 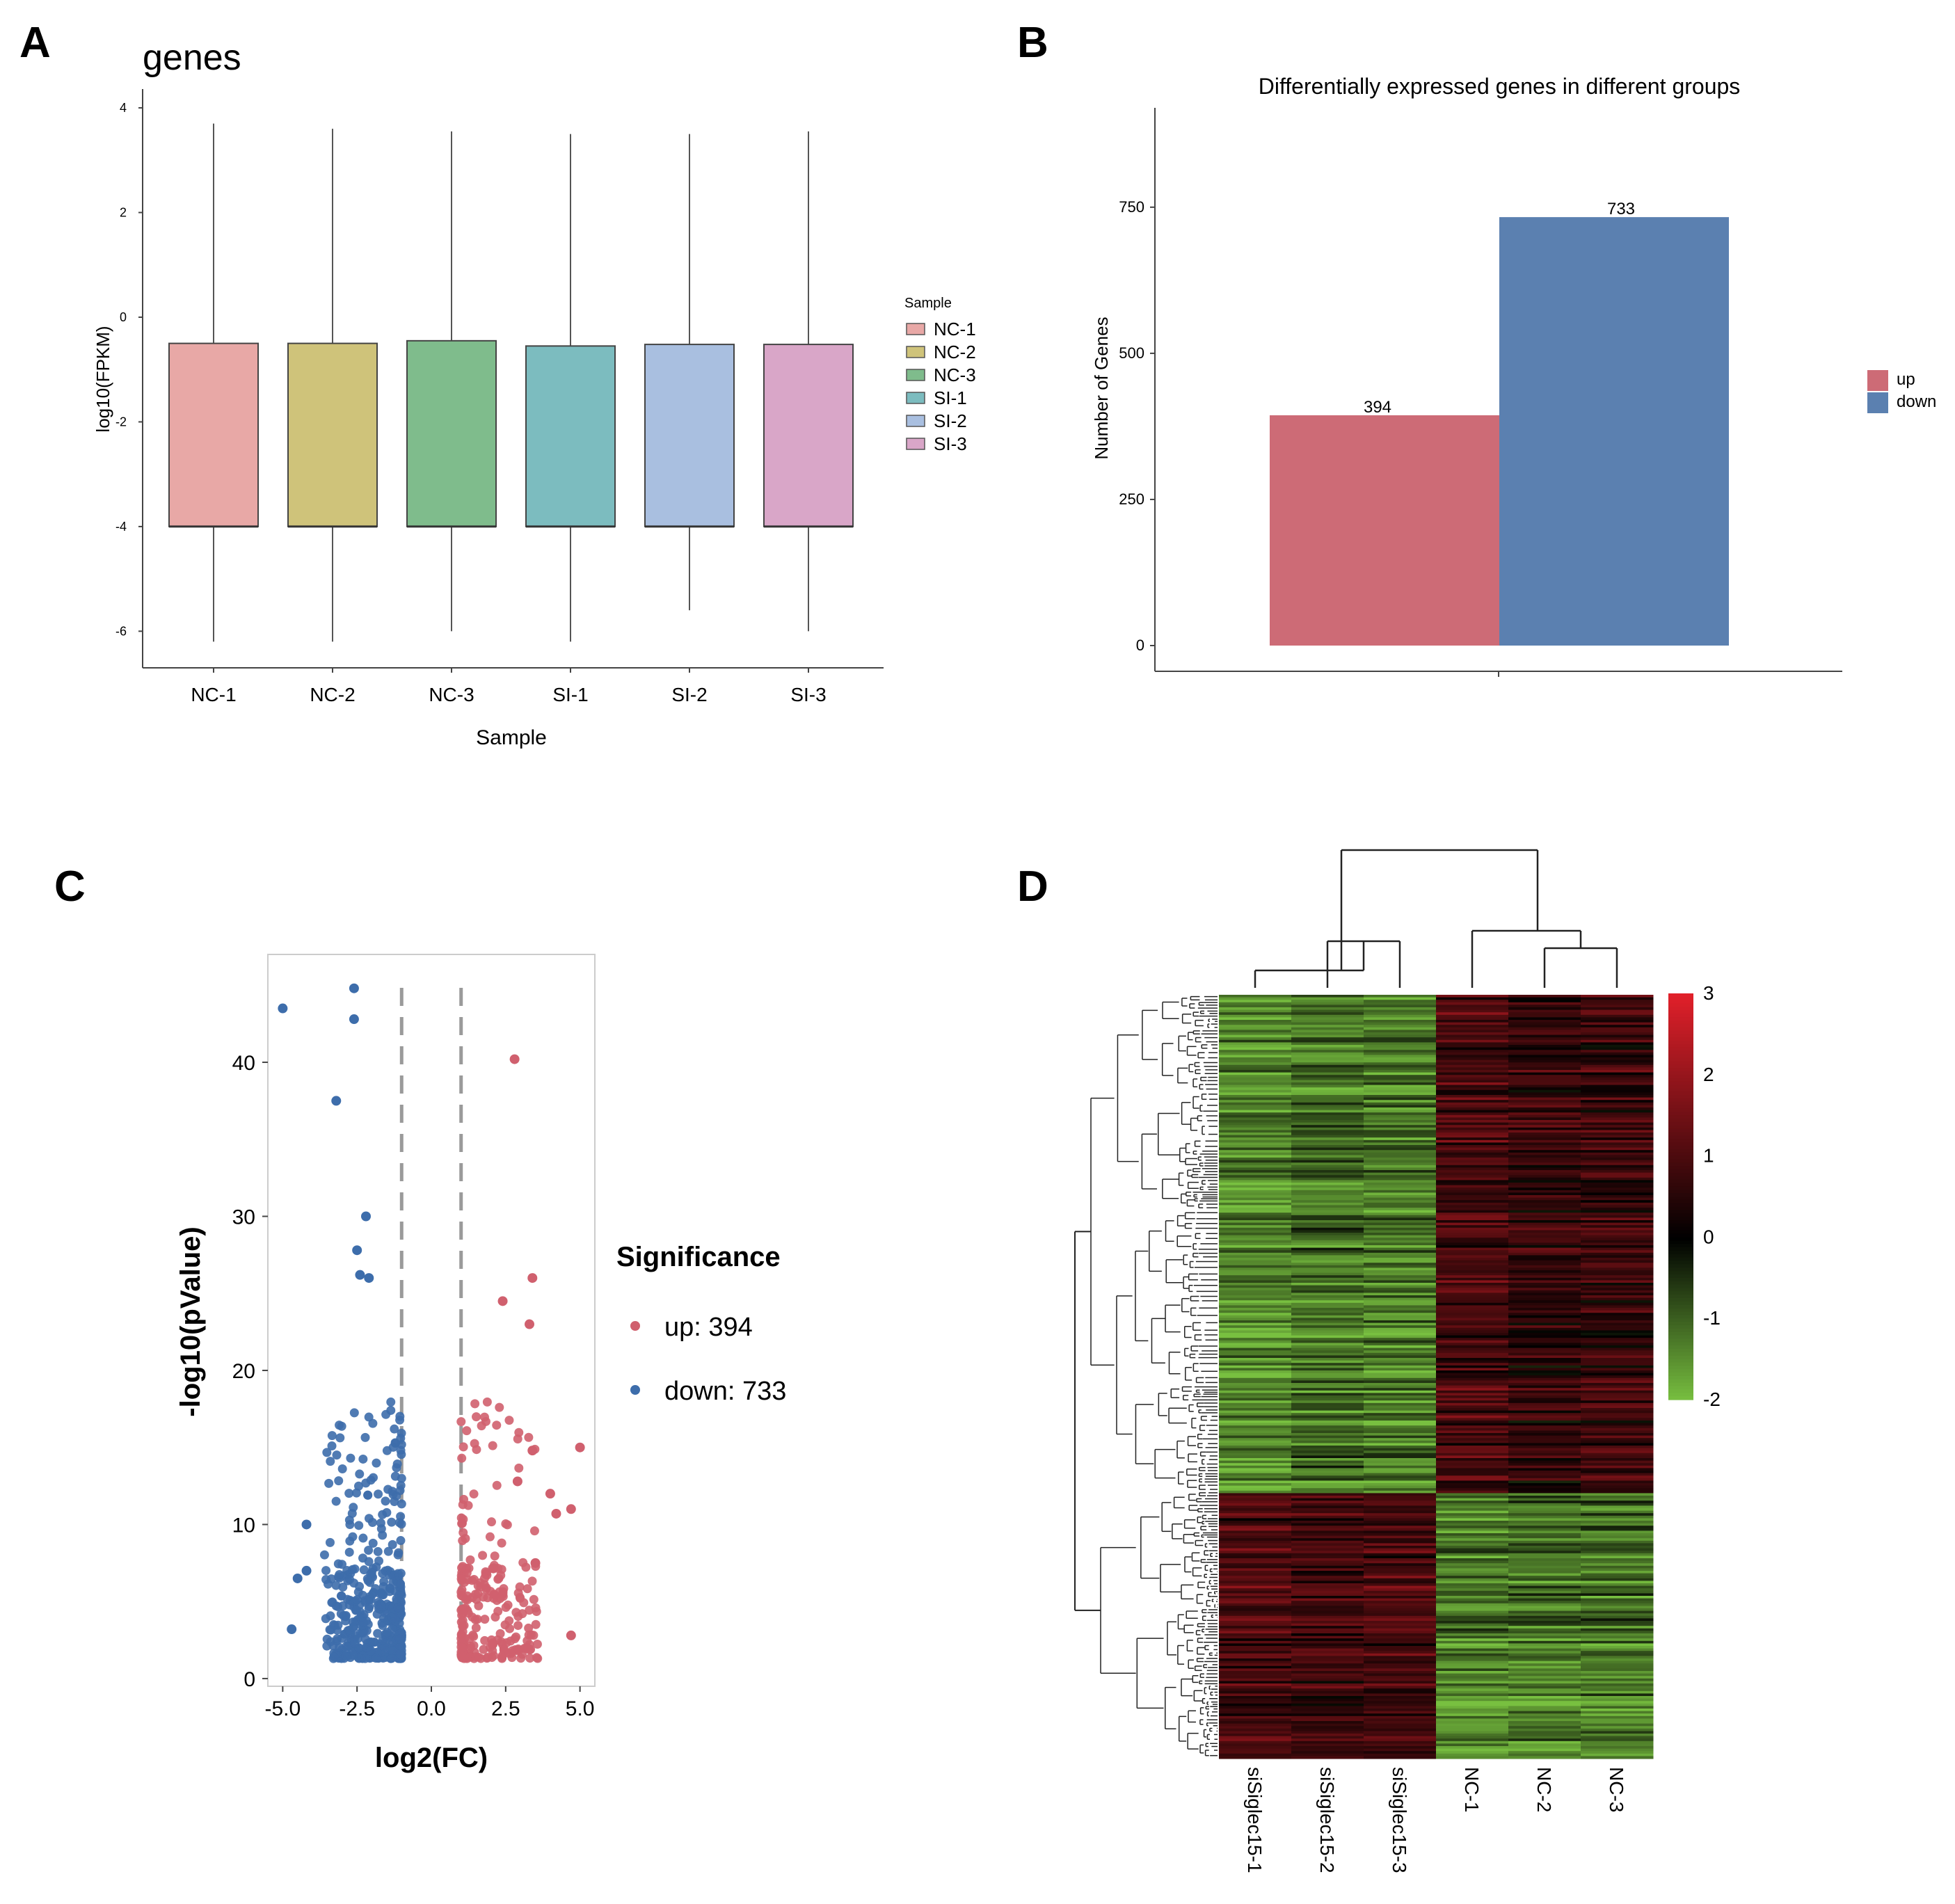 I want to click on panel-a-box, so click(x=333, y=434).